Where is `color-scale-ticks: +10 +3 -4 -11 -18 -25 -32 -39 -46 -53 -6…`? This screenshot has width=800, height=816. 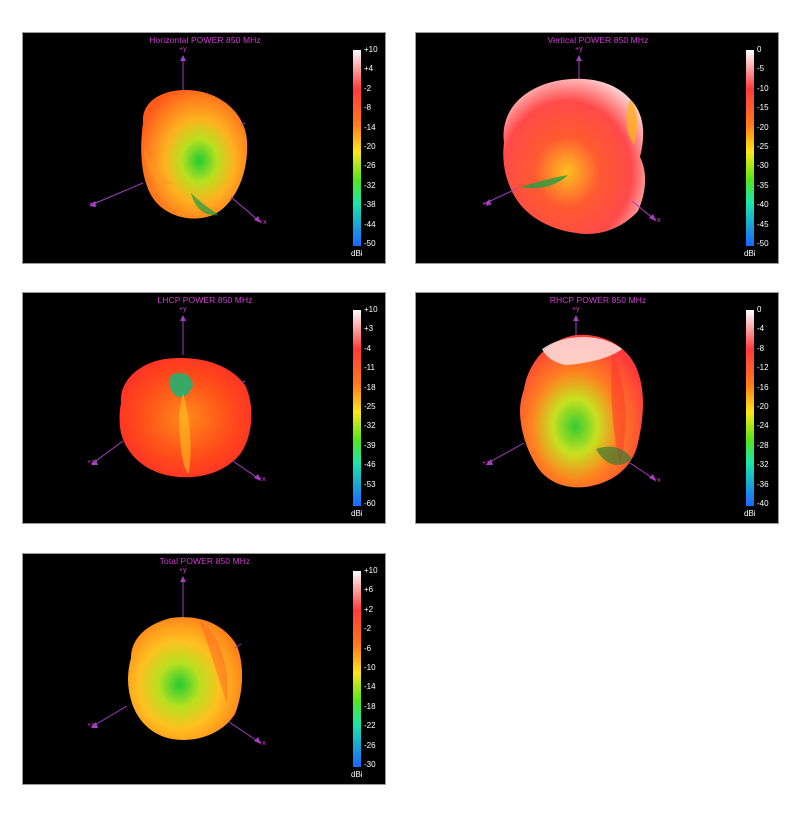
color-scale-ticks: +10 +3 -4 -11 -18 -25 -32 -39 -46 -53 -6… is located at coordinates (374, 408).